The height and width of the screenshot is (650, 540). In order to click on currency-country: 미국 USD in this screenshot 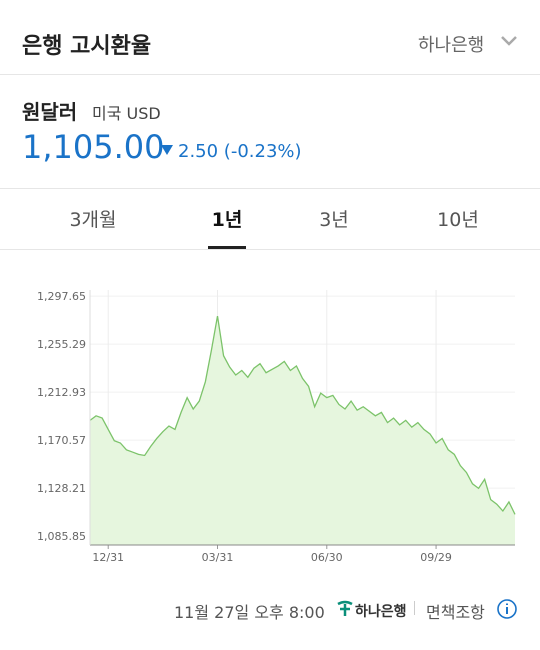, I will do `click(126, 113)`.